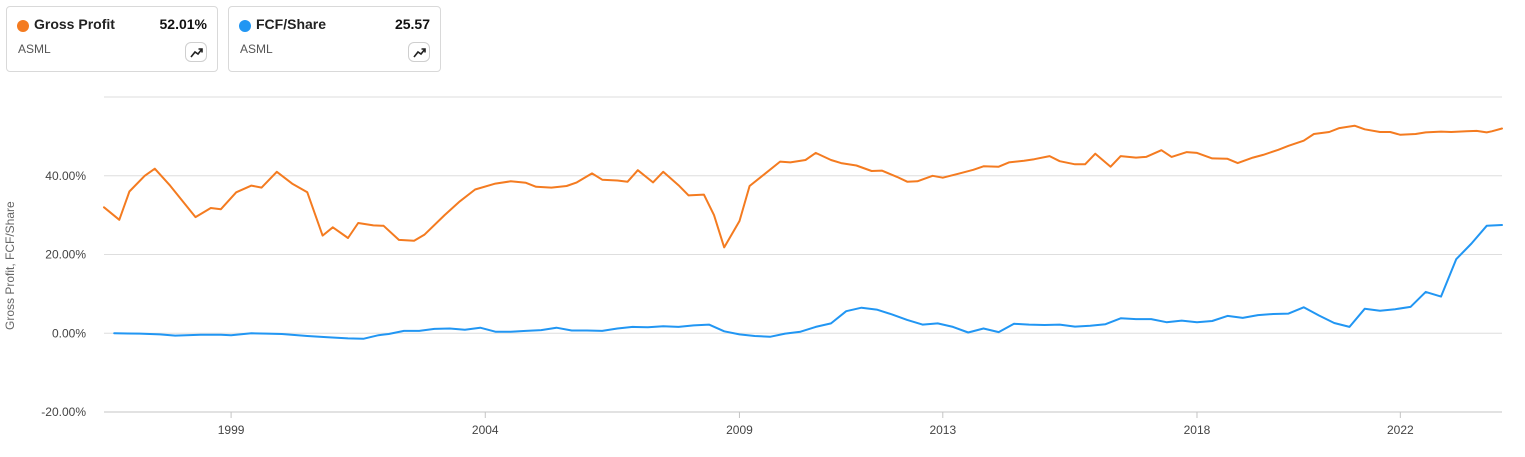  Describe the element at coordinates (69, 333) in the screenshot. I see `y-tick-label: 0.00%` at that location.